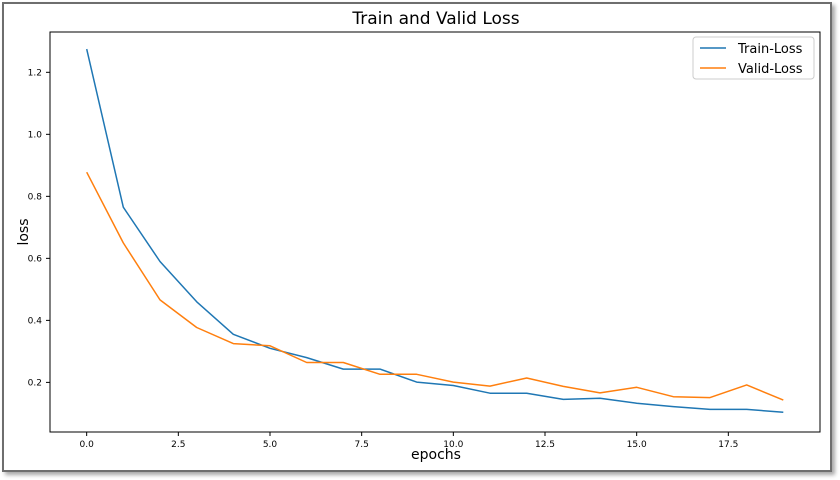 Image resolution: width=840 pixels, height=480 pixels. What do you see at coordinates (35, 259) in the screenshot?
I see `y-tick-label: 0.6` at bounding box center [35, 259].